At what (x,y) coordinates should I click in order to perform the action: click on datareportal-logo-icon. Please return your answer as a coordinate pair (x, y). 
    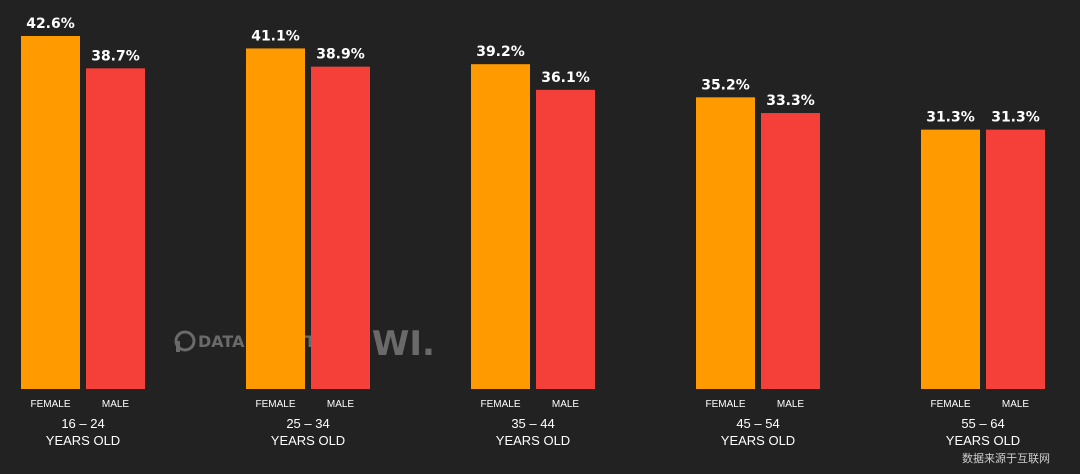
    Looking at the image, I should click on (185, 341).